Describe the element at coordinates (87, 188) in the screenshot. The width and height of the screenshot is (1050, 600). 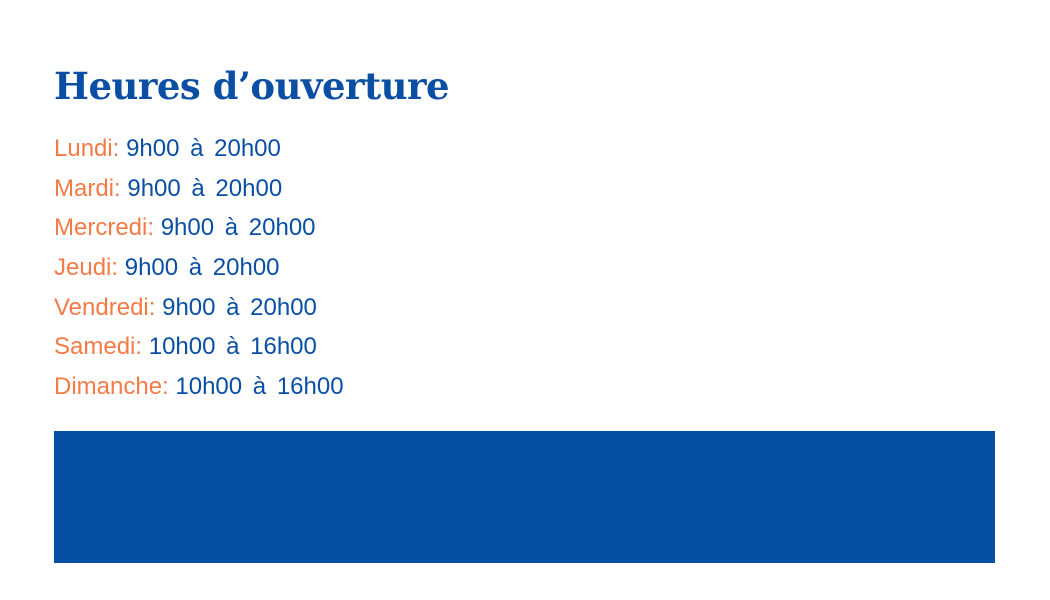
I see `day-label: Mardi:` at that location.